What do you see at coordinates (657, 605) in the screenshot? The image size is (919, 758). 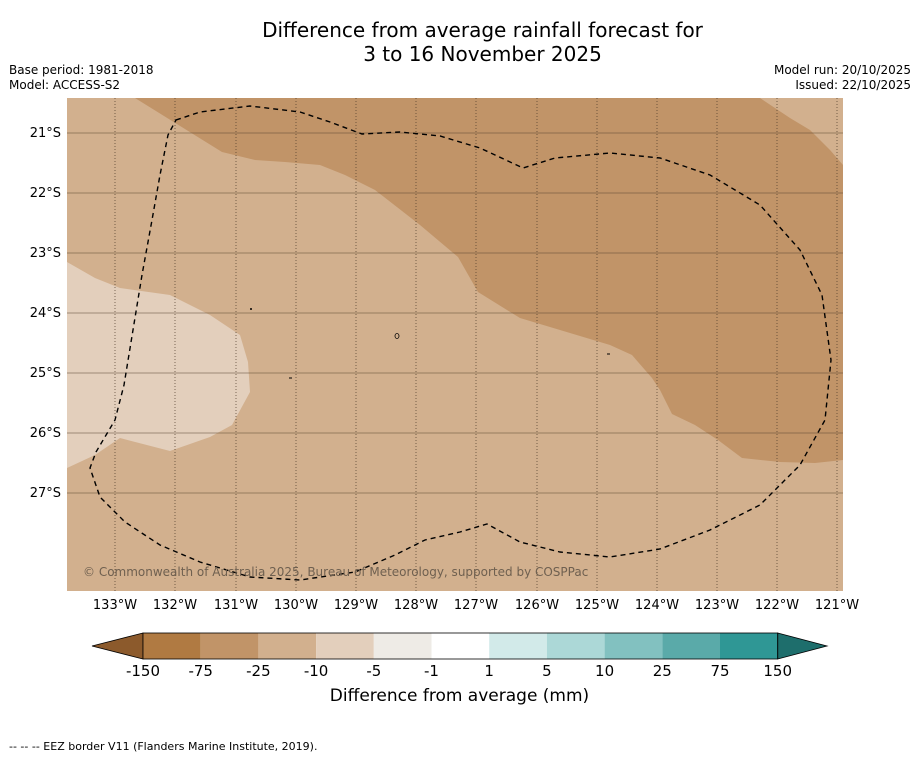 I see `lon-label: 124°W` at bounding box center [657, 605].